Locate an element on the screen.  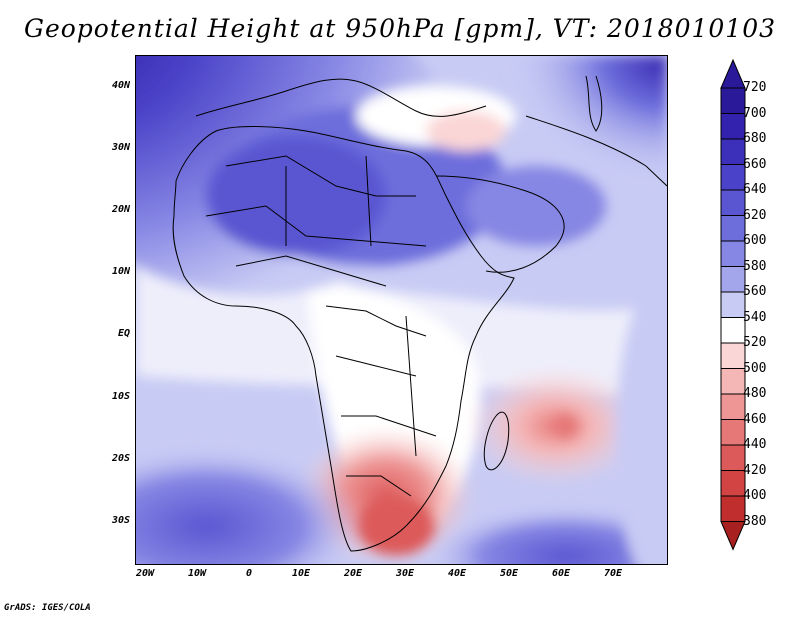
lon-label: 60E is located at coordinates (561, 573).